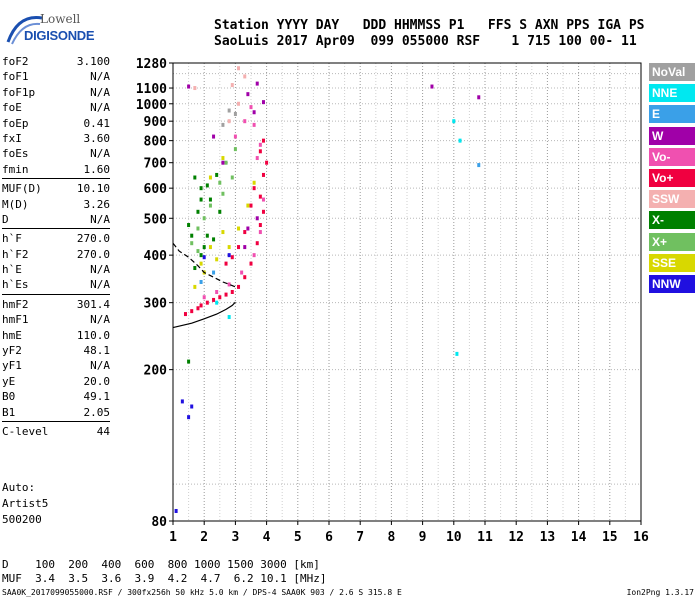 This screenshot has height=600, width=700. Describe the element at coordinates (298, 537) in the screenshot. I see `x-tick-label: 5` at that location.